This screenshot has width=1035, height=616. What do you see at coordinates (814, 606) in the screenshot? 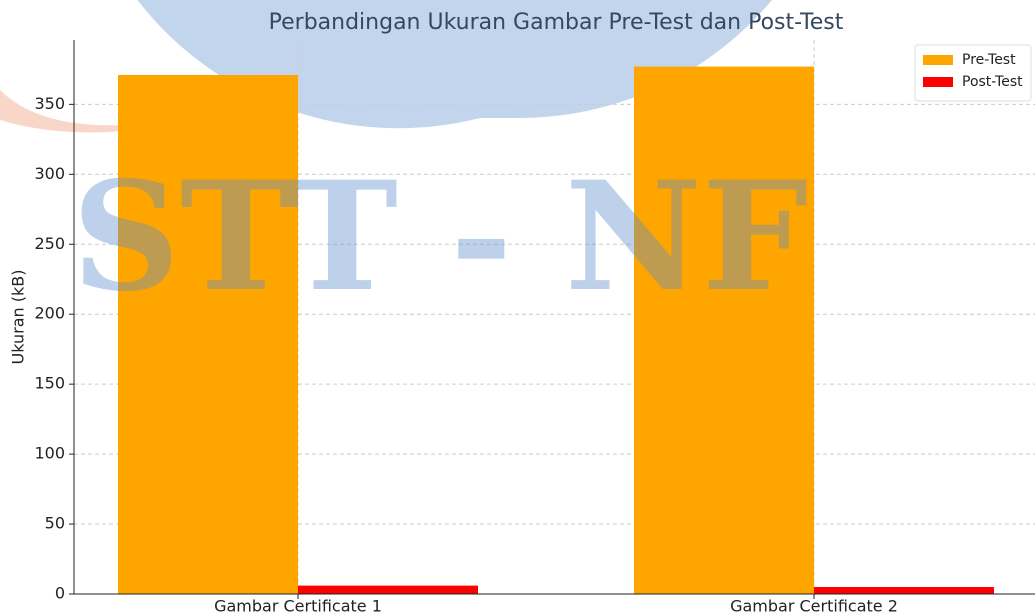
I see `x-tick-label: Gambar Certificate 2` at bounding box center [814, 606].